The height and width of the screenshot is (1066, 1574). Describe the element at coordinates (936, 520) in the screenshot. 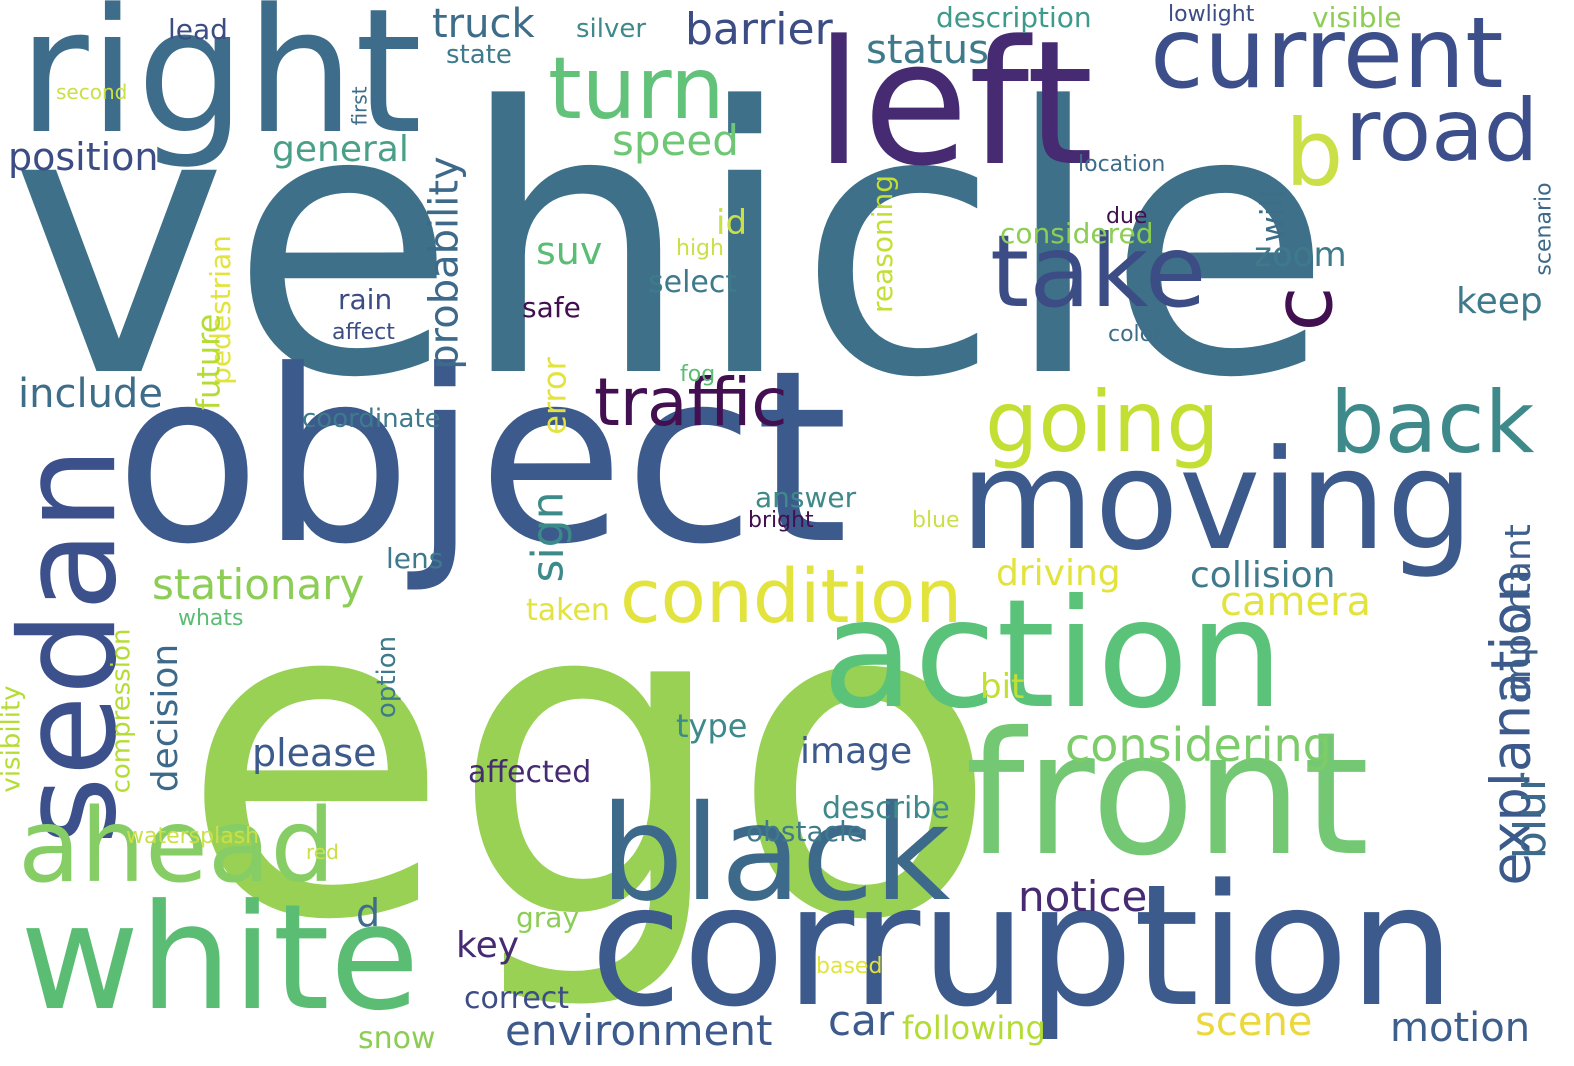

I see `word-blue: blue` at that location.